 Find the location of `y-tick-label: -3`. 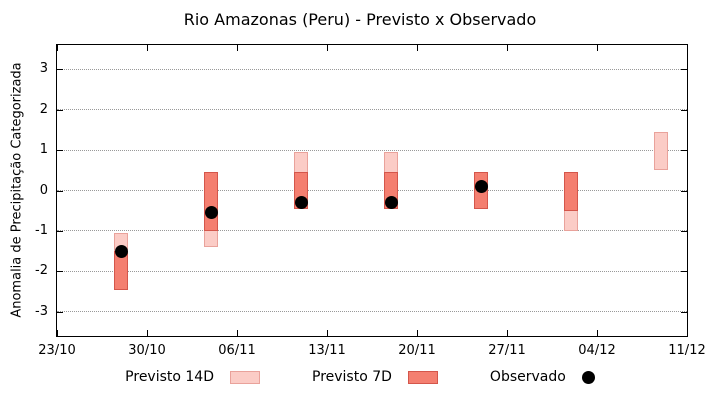

y-tick-label: -3 is located at coordinates (41, 311).